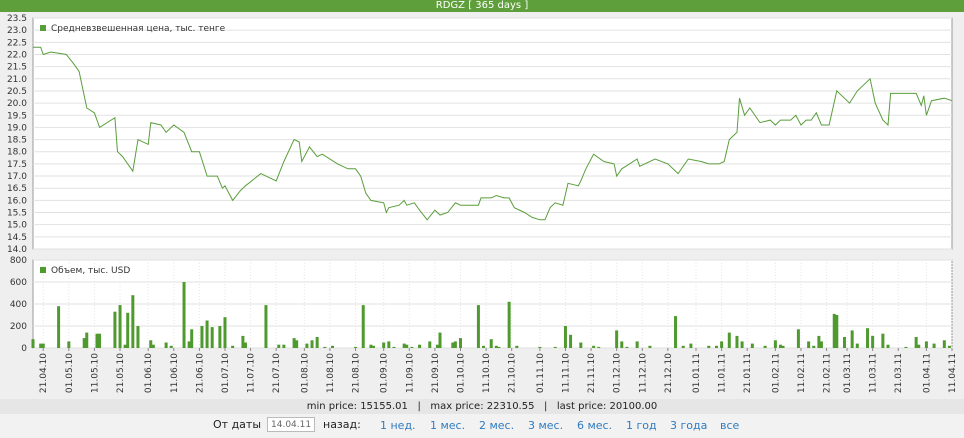 This screenshot has width=964, height=438. I want to click on x-tick-label: 01.06.10, so click(149, 373).